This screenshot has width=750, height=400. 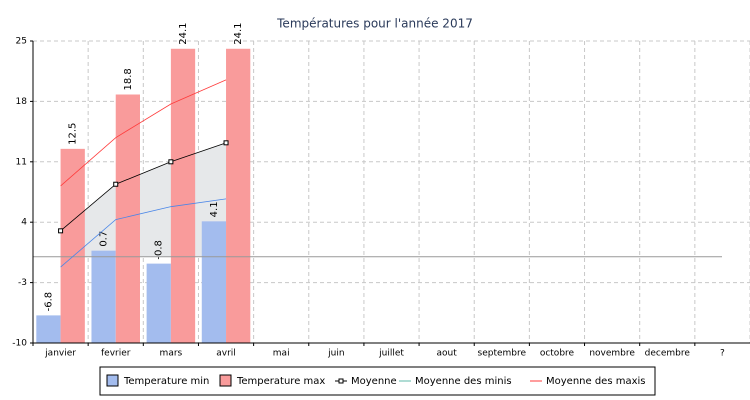 What do you see at coordinates (24, 223) in the screenshot?
I see `y-tick-label: 4` at bounding box center [24, 223].